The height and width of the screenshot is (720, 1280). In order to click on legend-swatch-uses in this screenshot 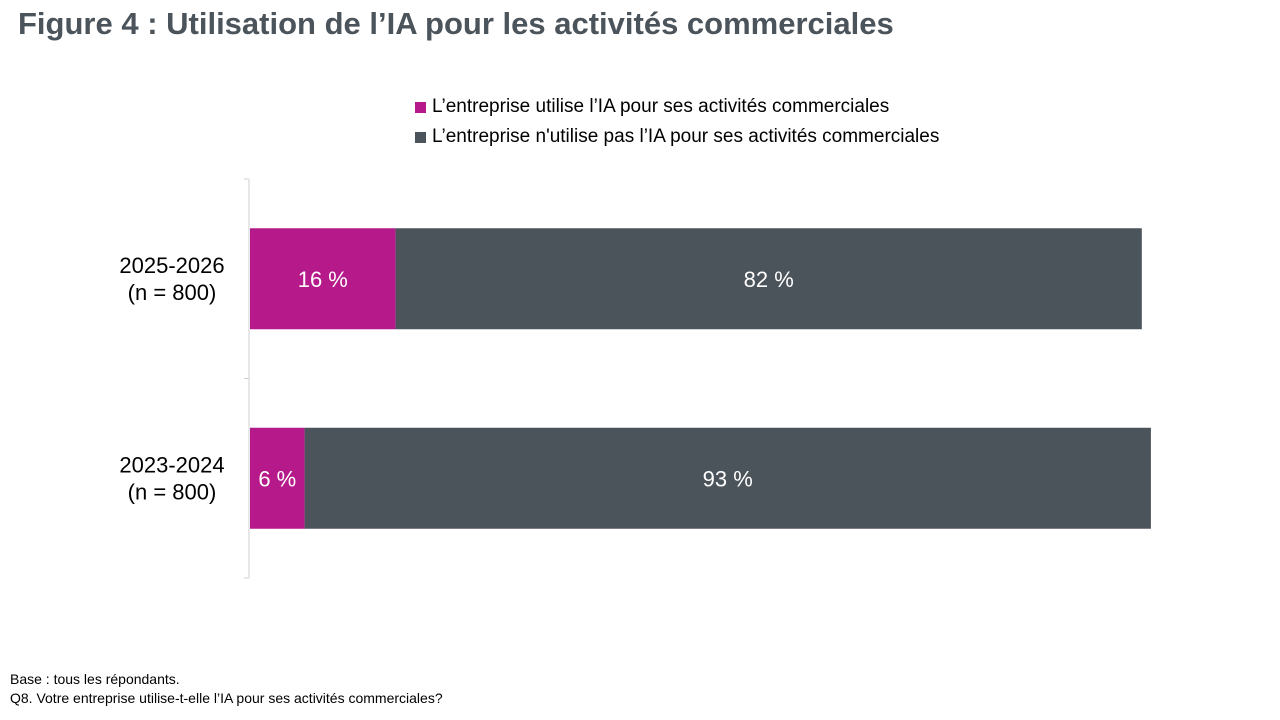, I will do `click(420, 107)`.